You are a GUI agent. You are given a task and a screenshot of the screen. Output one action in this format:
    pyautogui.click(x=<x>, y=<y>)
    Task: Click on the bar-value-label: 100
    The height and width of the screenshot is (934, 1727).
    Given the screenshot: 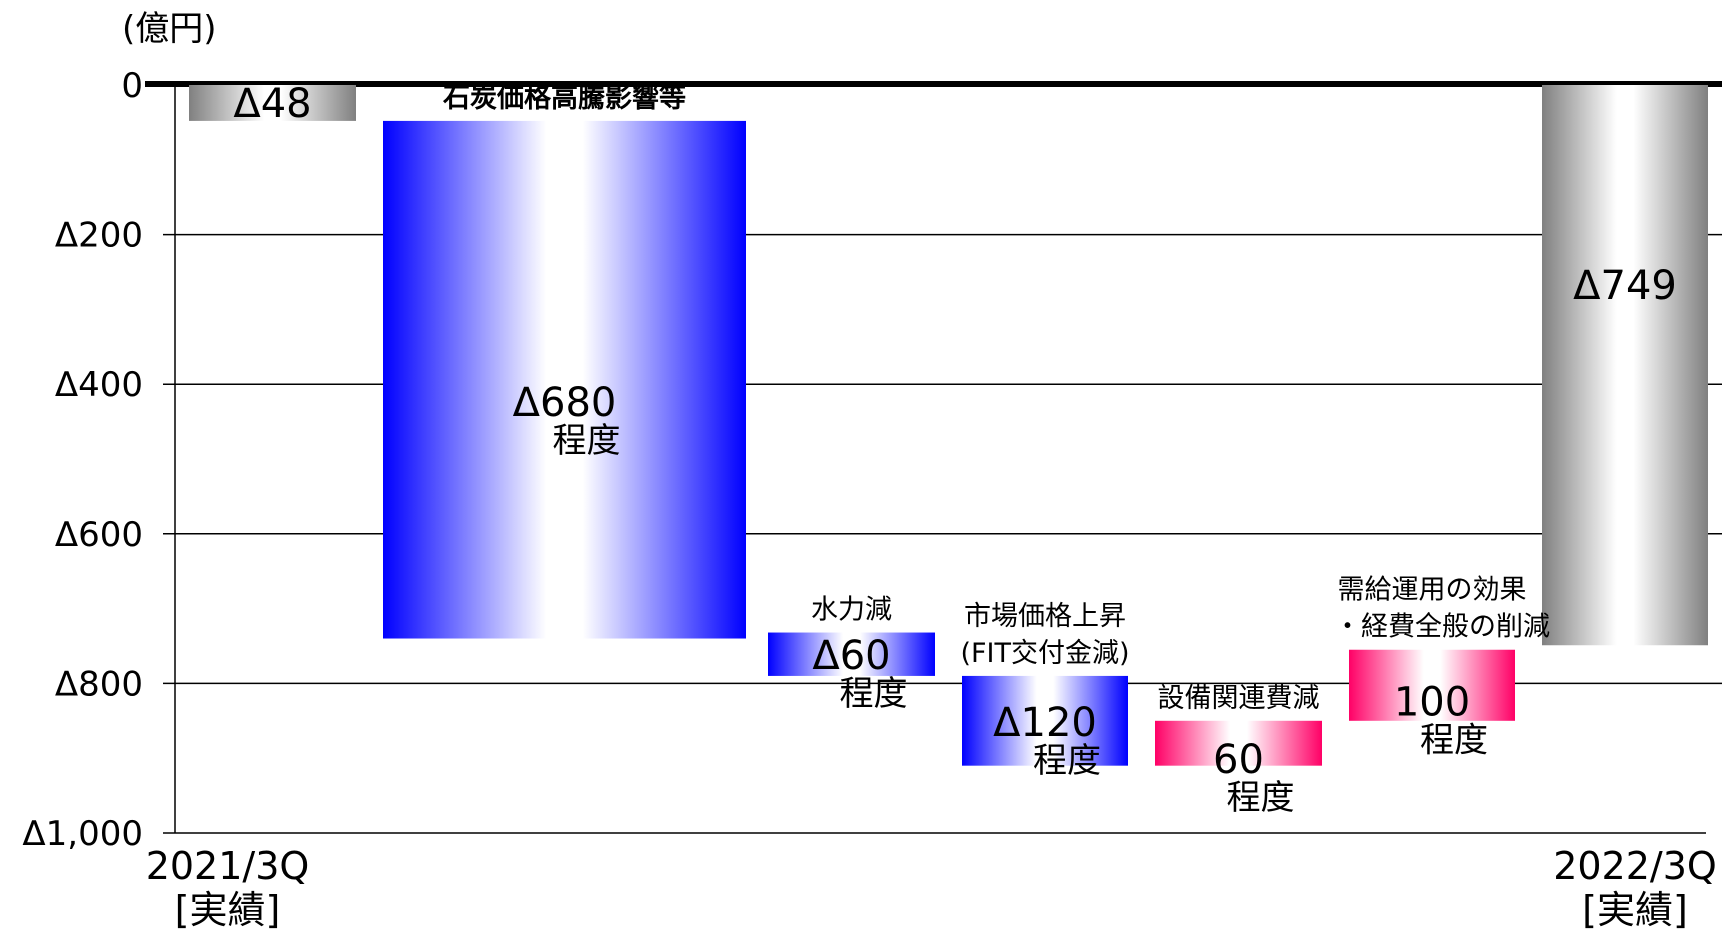 What is the action you would take?
    pyautogui.click(x=1432, y=702)
    